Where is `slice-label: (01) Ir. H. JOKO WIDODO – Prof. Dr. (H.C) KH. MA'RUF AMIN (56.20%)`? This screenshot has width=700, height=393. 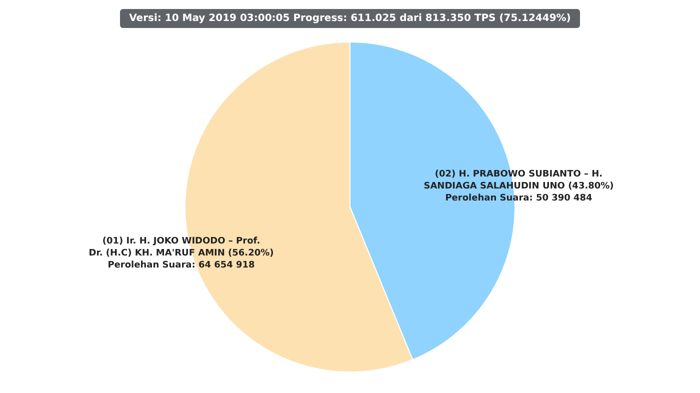
slice-label: (01) Ir. H. JOKO WIDODO – Prof. Dr. (H.C) KH. MA'RUF AMIN (56.20%) is located at coordinates (181, 247).